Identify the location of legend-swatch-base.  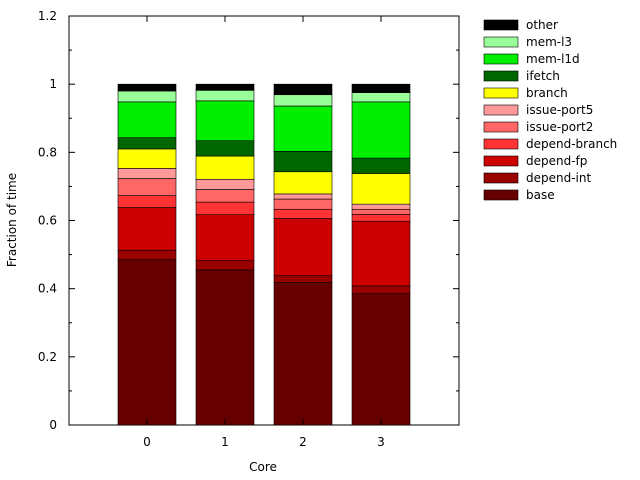
(501, 195).